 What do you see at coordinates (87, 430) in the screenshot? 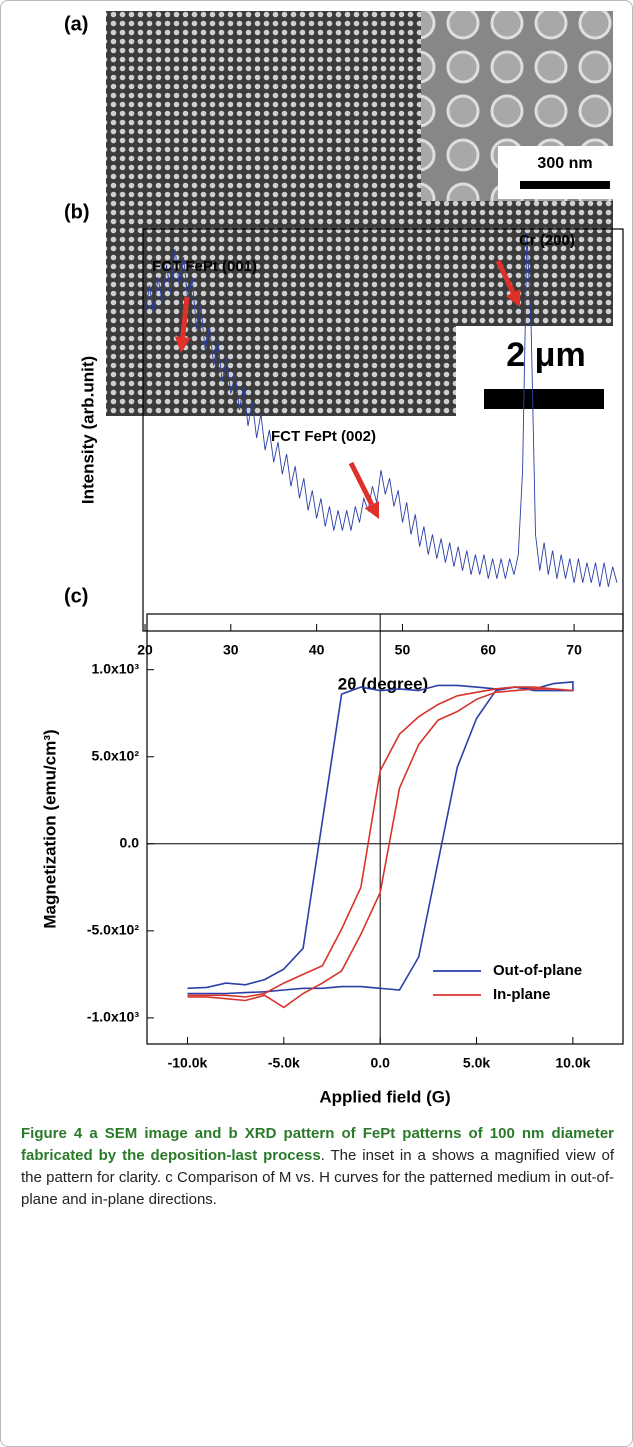
I see `y-axis-label: Intensity (arb.unit)` at bounding box center [87, 430].